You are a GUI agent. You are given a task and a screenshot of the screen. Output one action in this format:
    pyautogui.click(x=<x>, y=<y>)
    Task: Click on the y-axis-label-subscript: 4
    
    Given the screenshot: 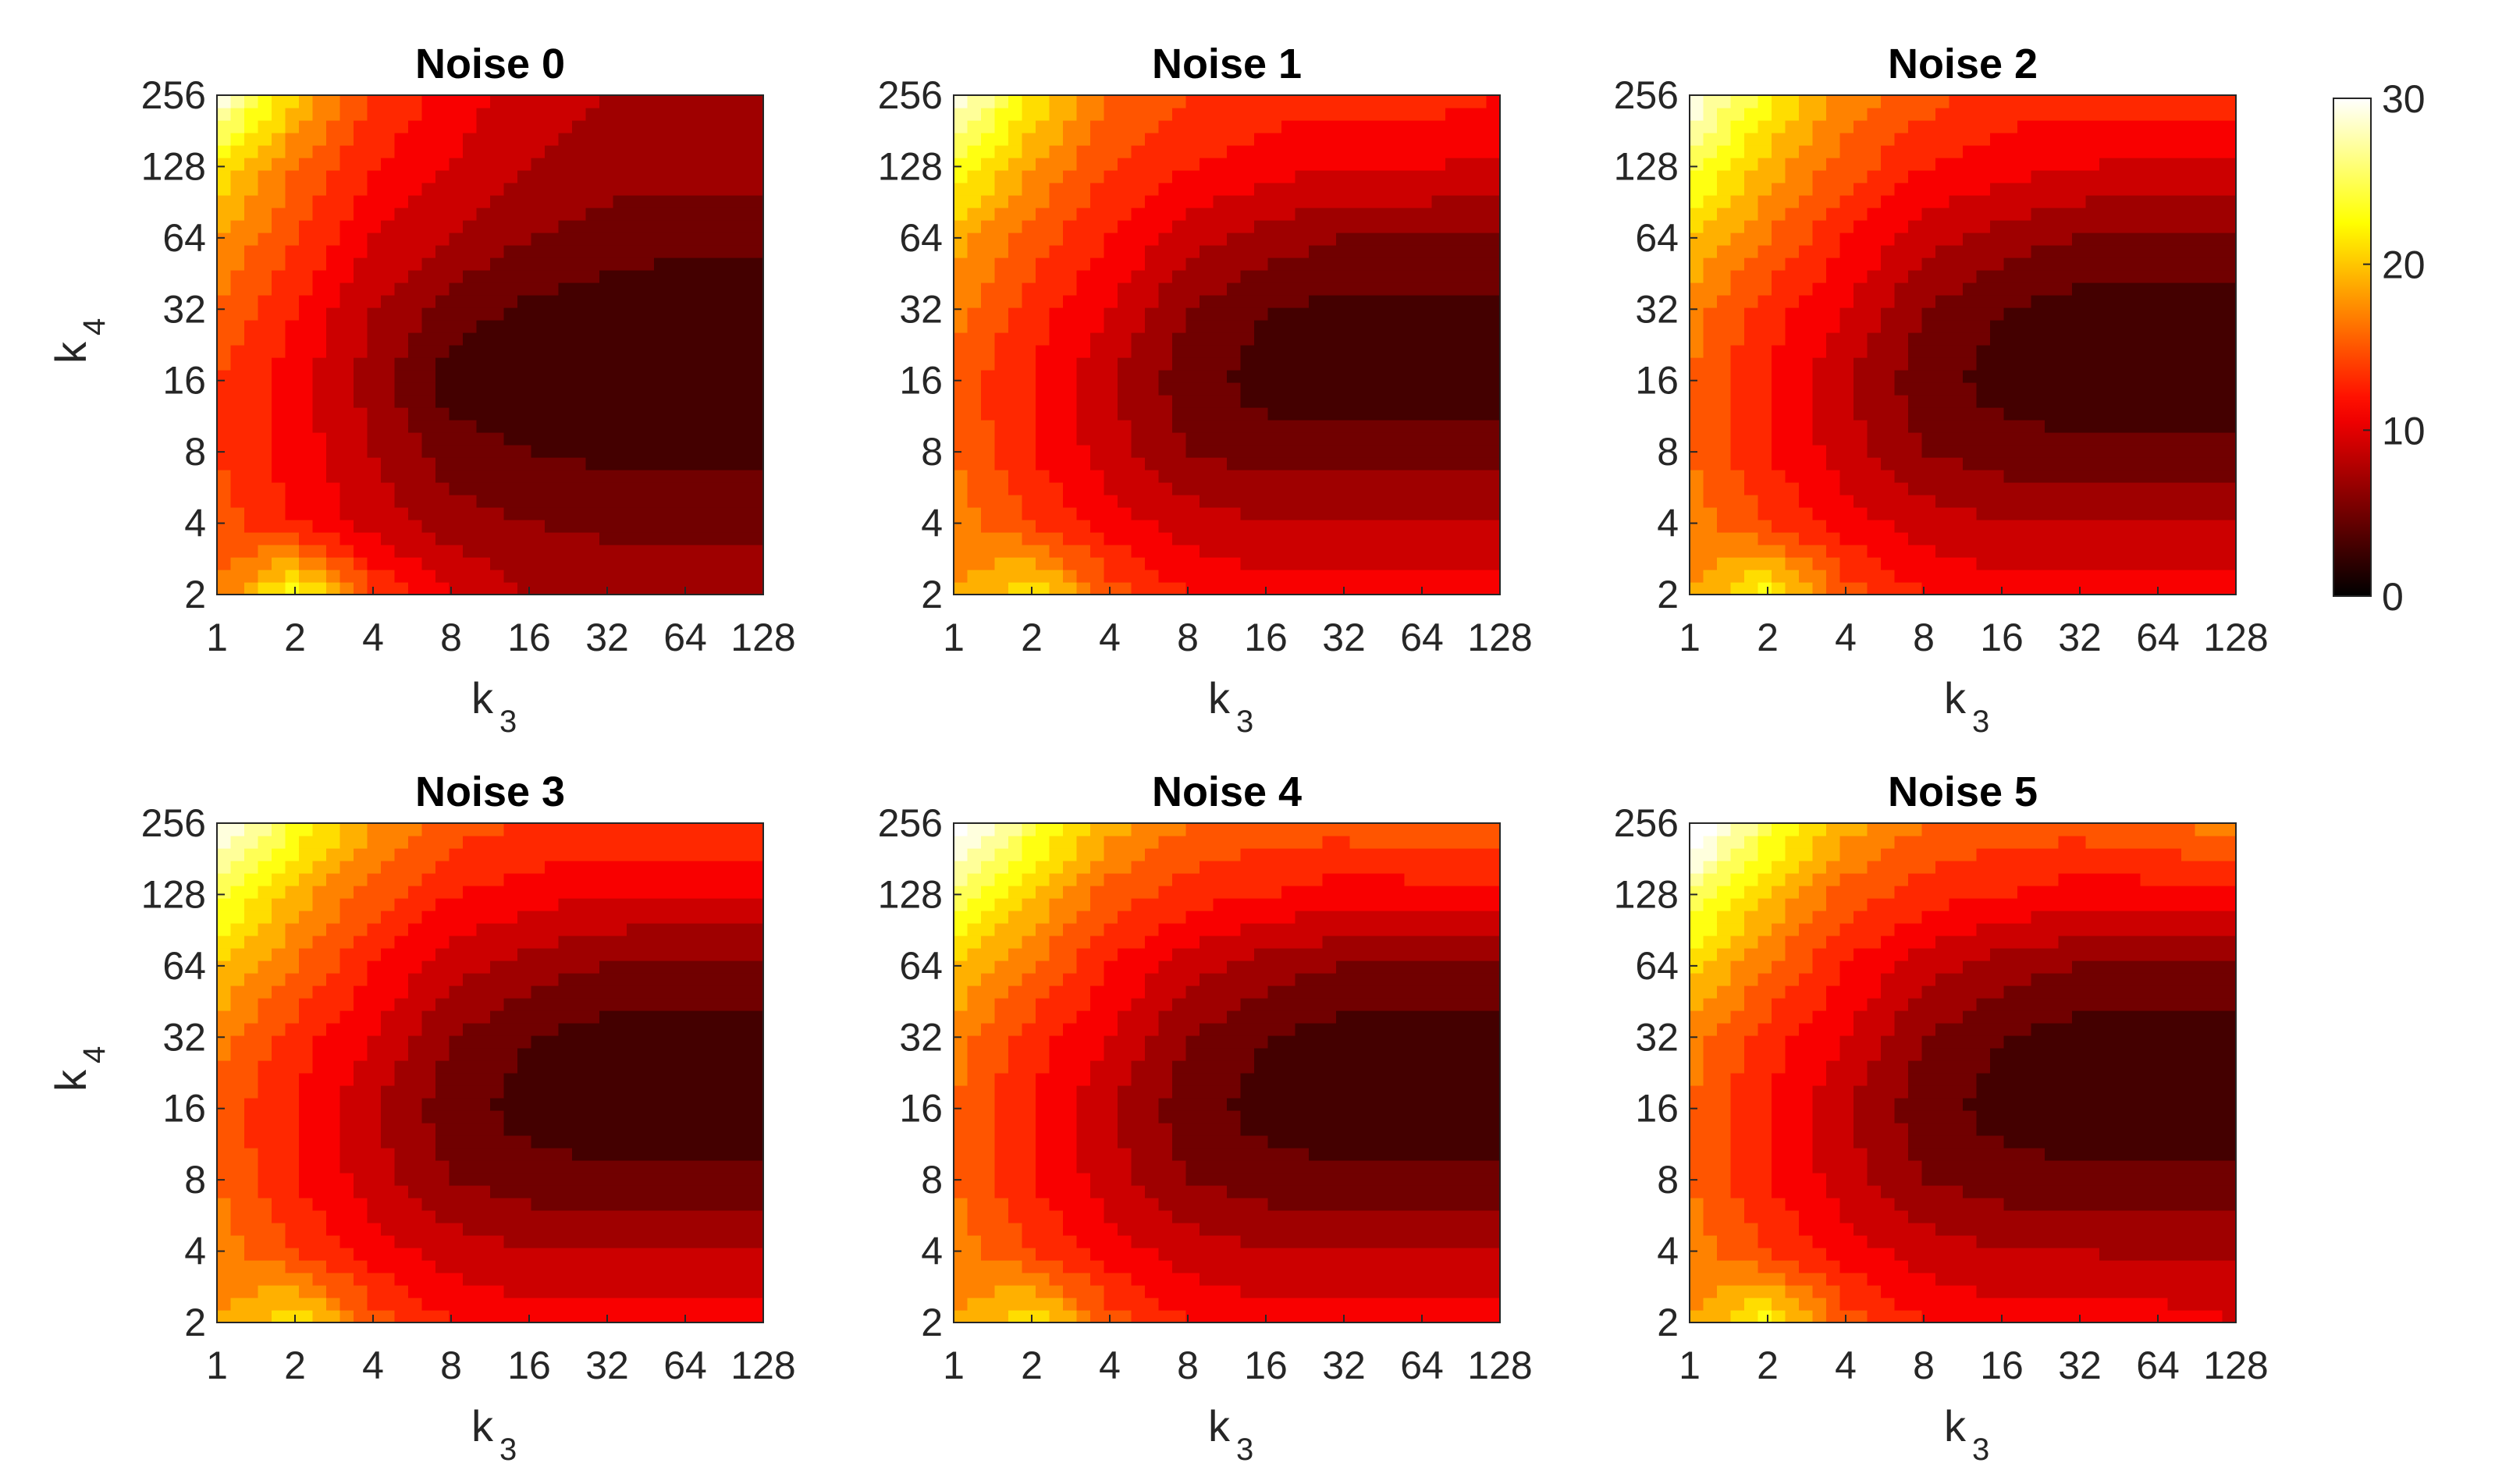 What is the action you would take?
    pyautogui.click(x=95, y=327)
    